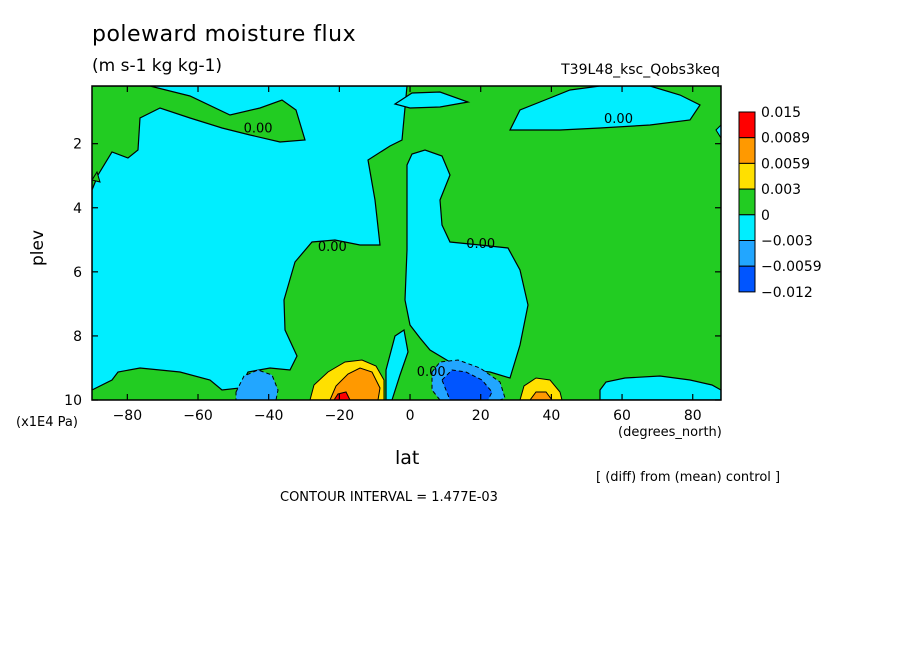  I want to click on edge-marker-west, so click(96, 176).